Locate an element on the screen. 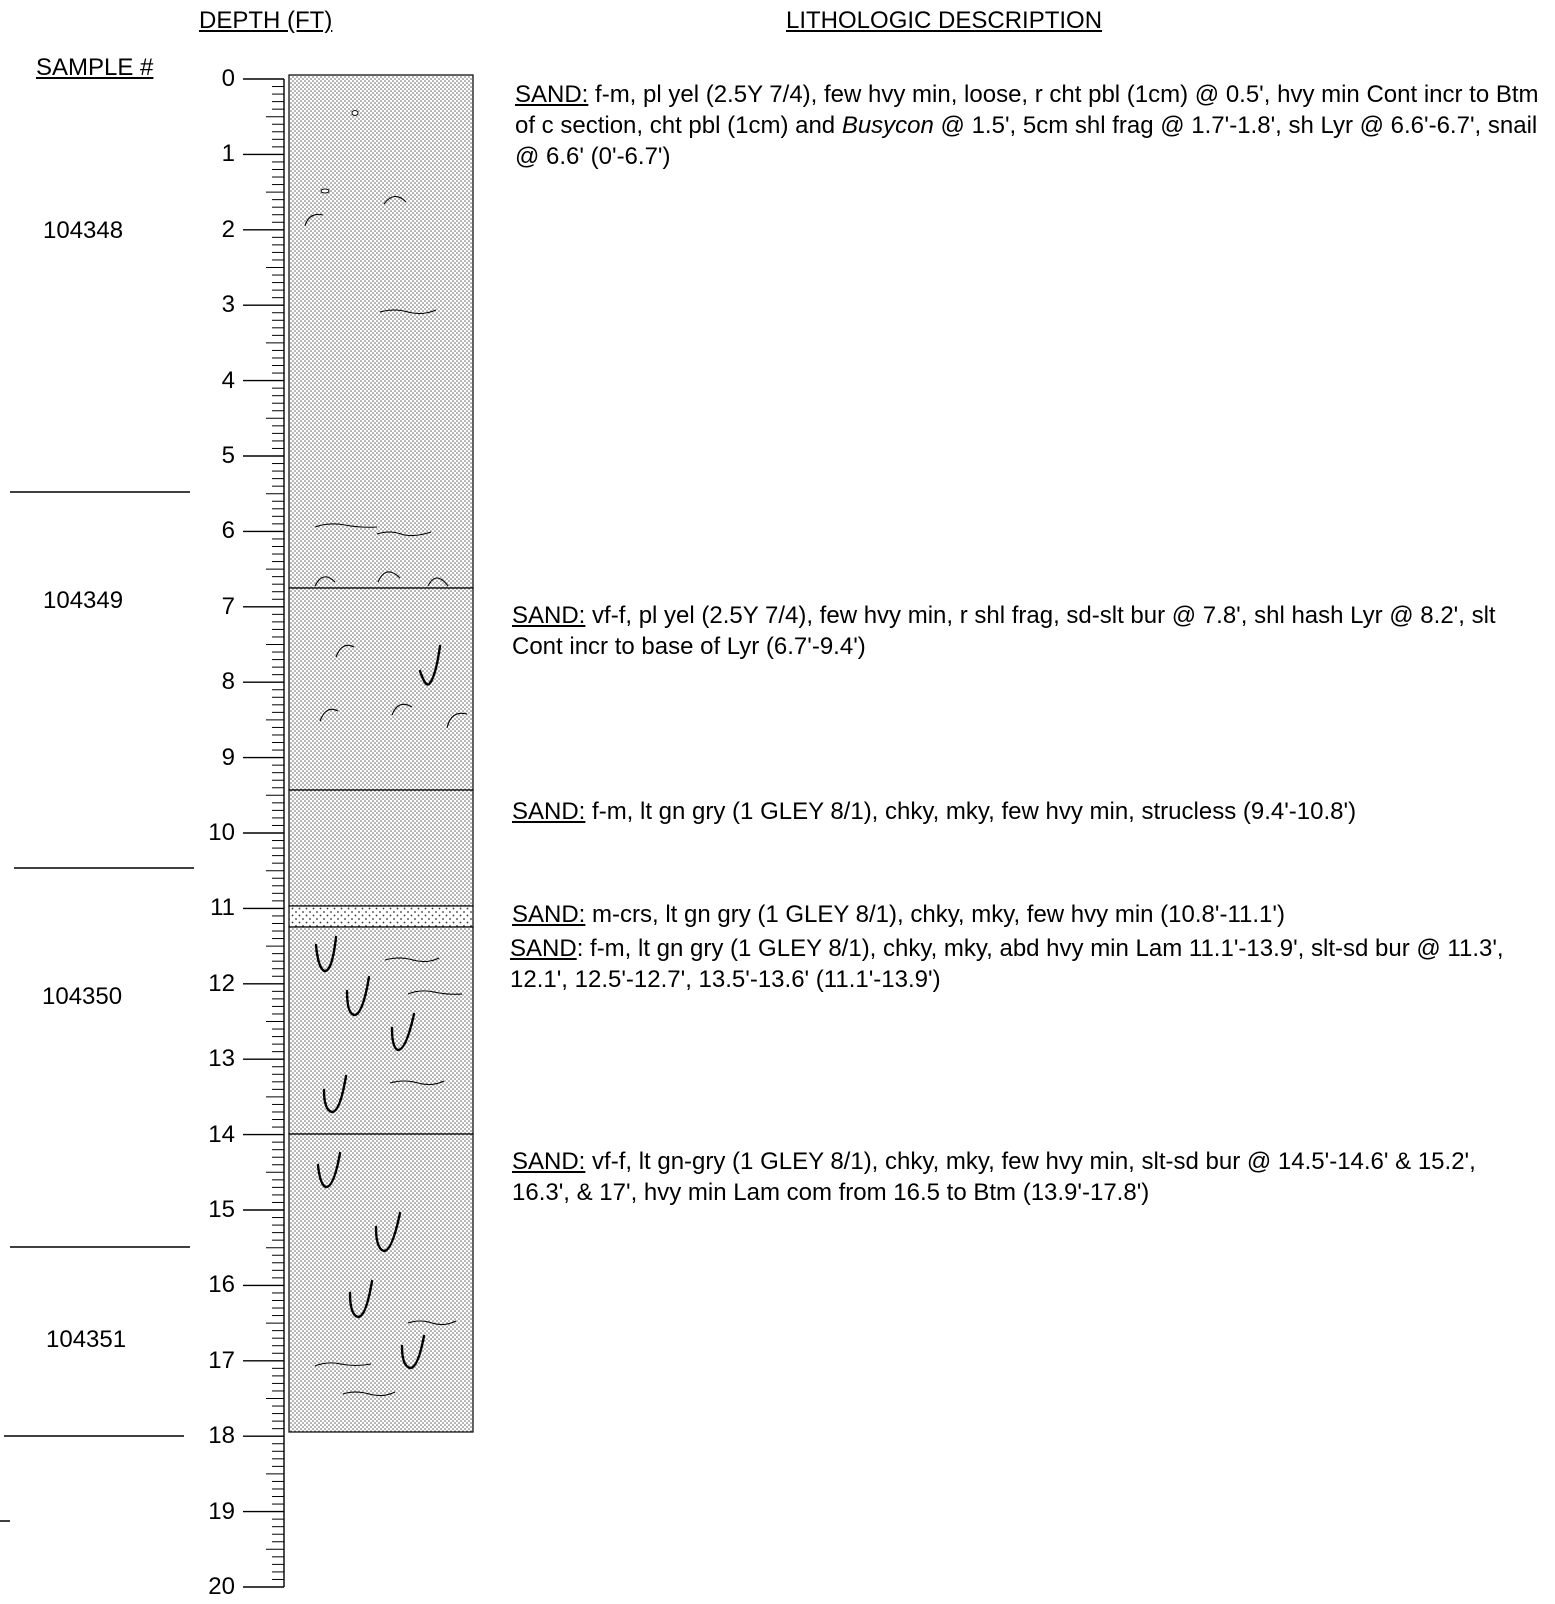  lithologic-column is located at coordinates (381, 753).